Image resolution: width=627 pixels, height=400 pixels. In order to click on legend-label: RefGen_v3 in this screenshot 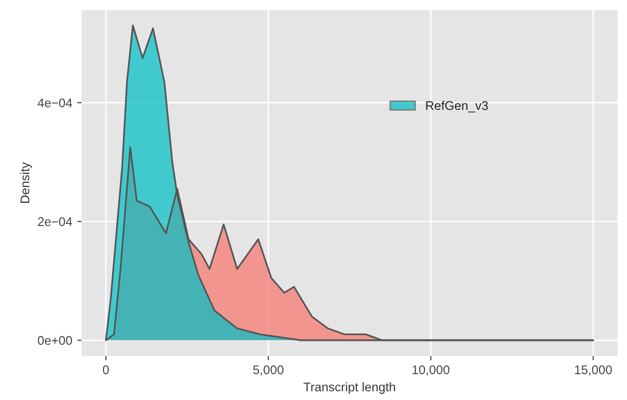, I will do `click(457, 106)`.